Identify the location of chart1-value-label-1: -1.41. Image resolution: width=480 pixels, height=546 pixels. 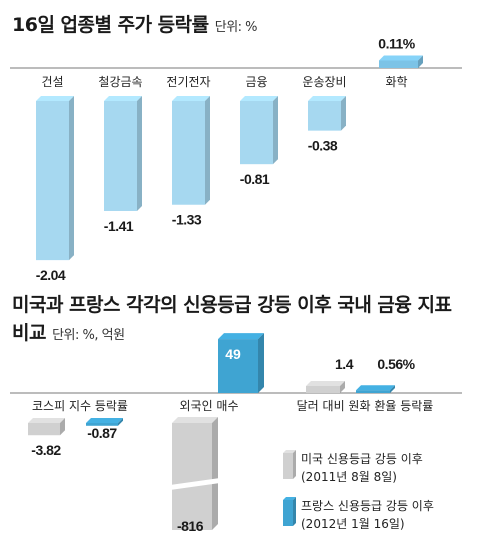
(119, 226).